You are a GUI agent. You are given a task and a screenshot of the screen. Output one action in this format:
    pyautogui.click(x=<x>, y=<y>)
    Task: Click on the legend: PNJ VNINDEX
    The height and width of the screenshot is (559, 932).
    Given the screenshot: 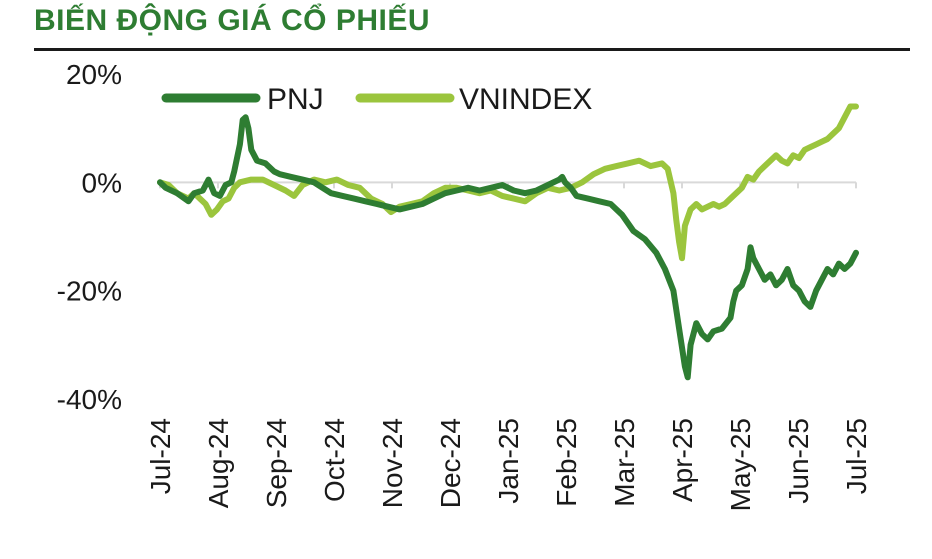 What is the action you would take?
    pyautogui.click(x=376, y=99)
    